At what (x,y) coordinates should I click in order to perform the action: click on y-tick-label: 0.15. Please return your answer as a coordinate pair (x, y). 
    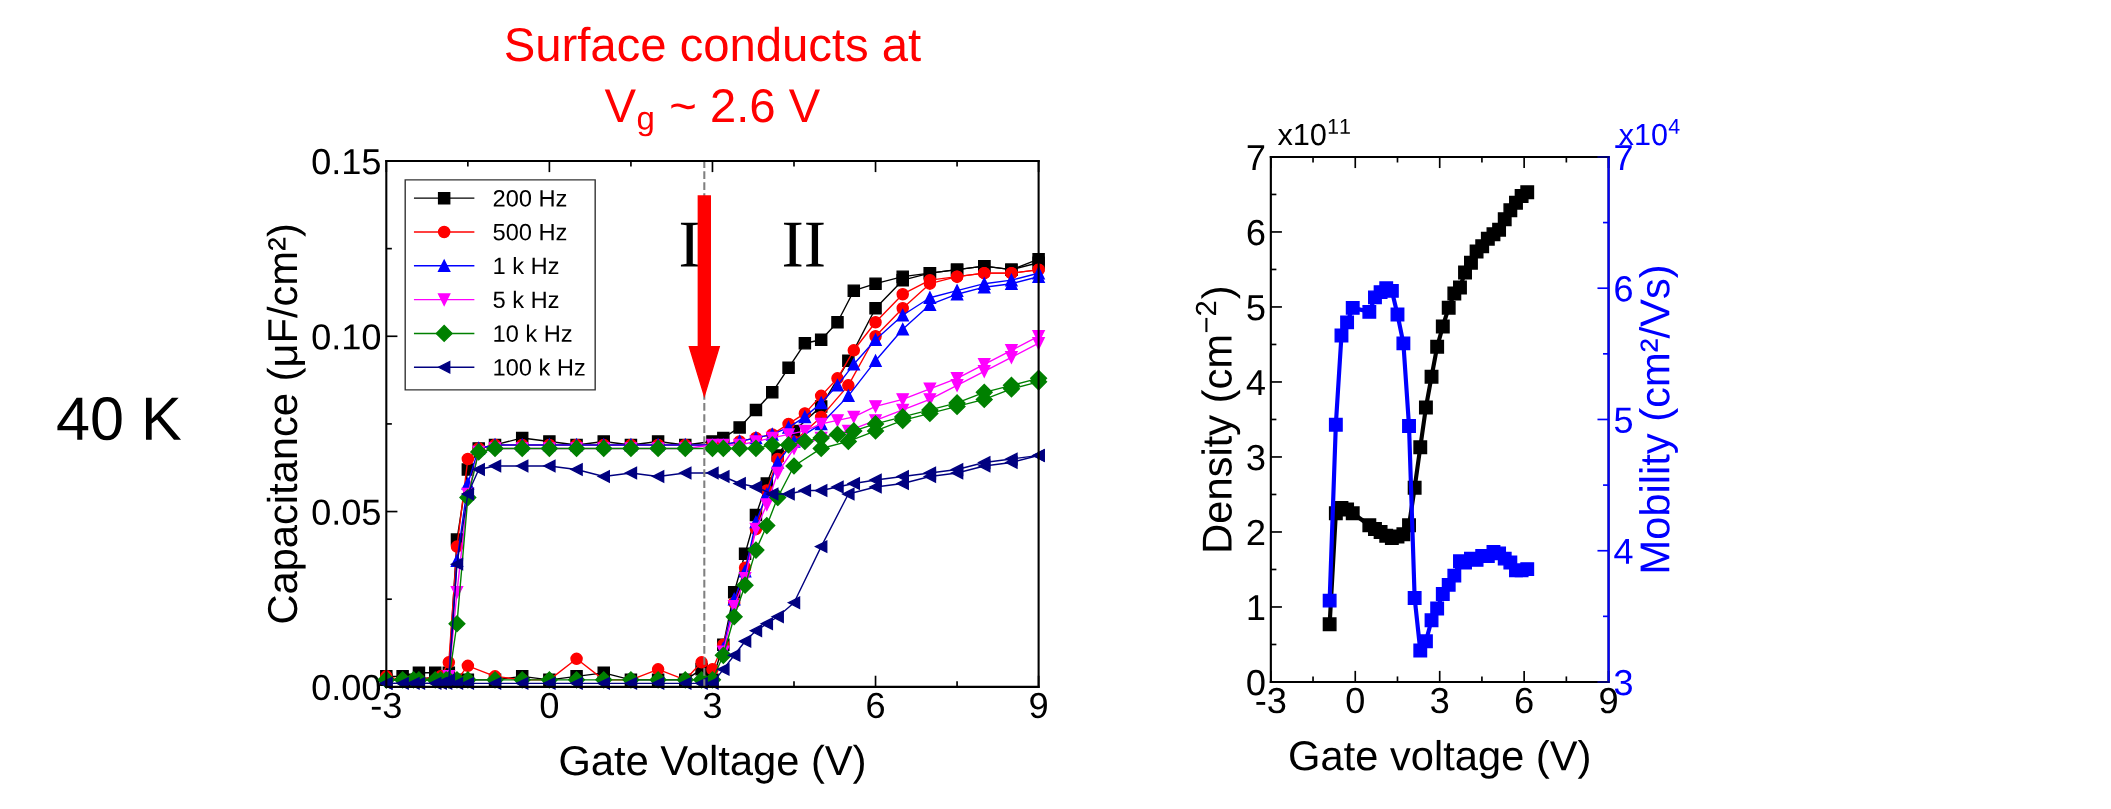
    Looking at the image, I should click on (346, 161).